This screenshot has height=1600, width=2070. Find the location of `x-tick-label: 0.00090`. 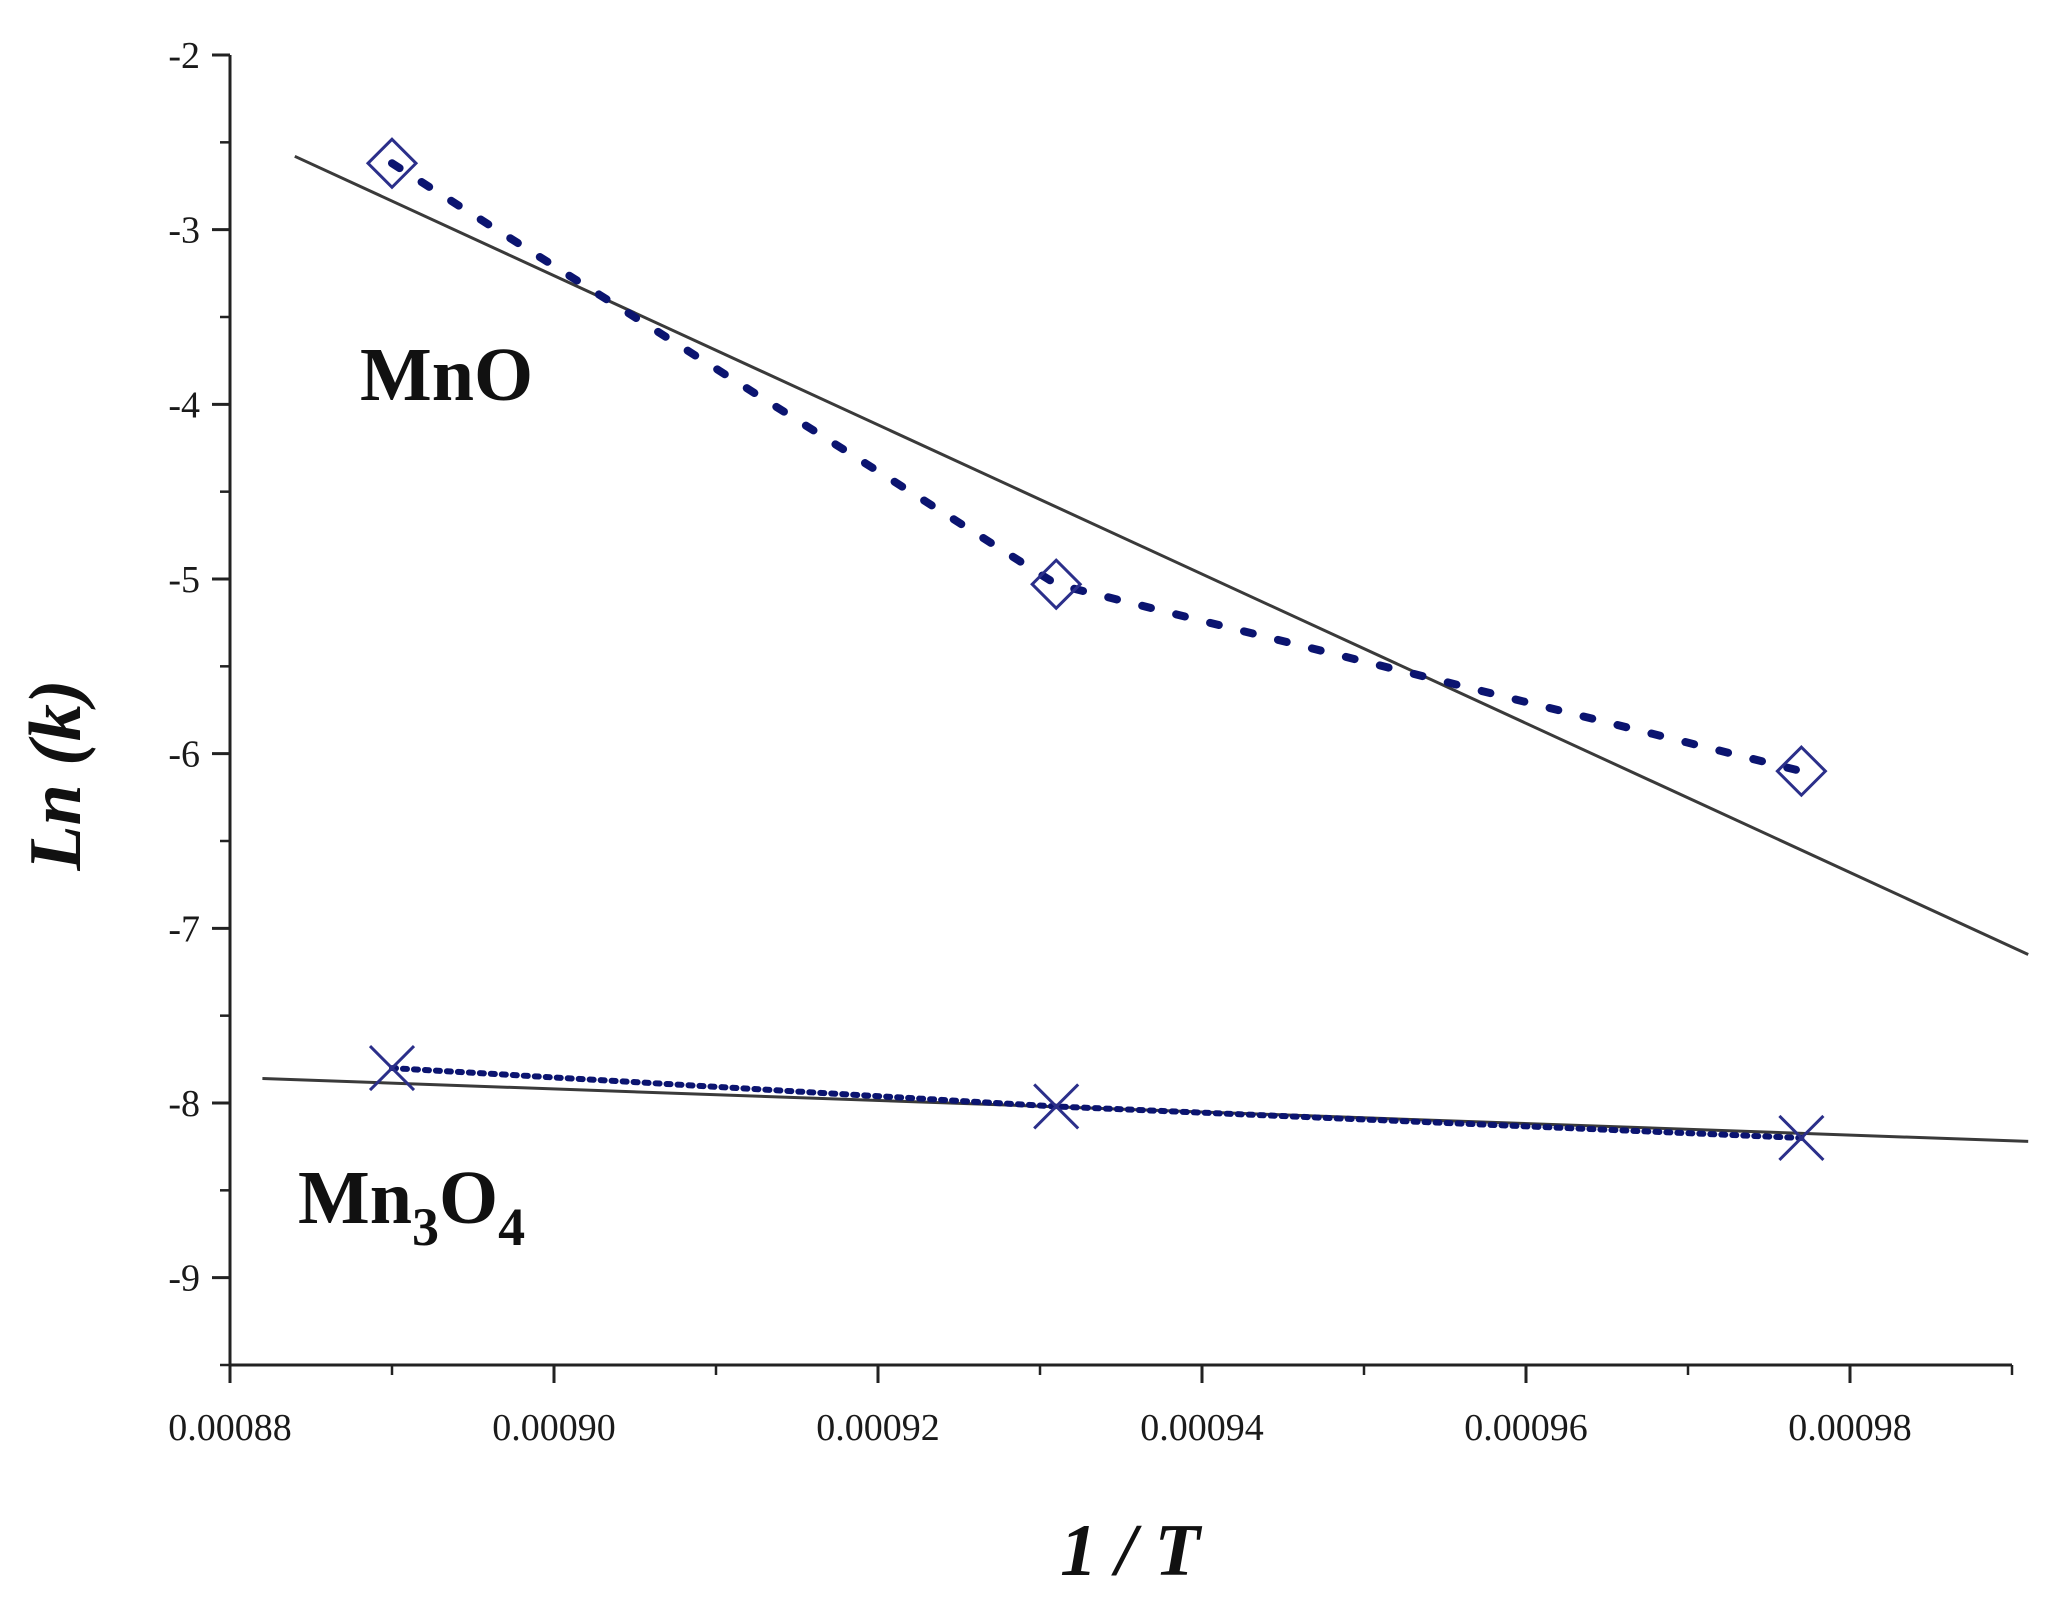

x-tick-label: 0.00090 is located at coordinates (554, 1428).